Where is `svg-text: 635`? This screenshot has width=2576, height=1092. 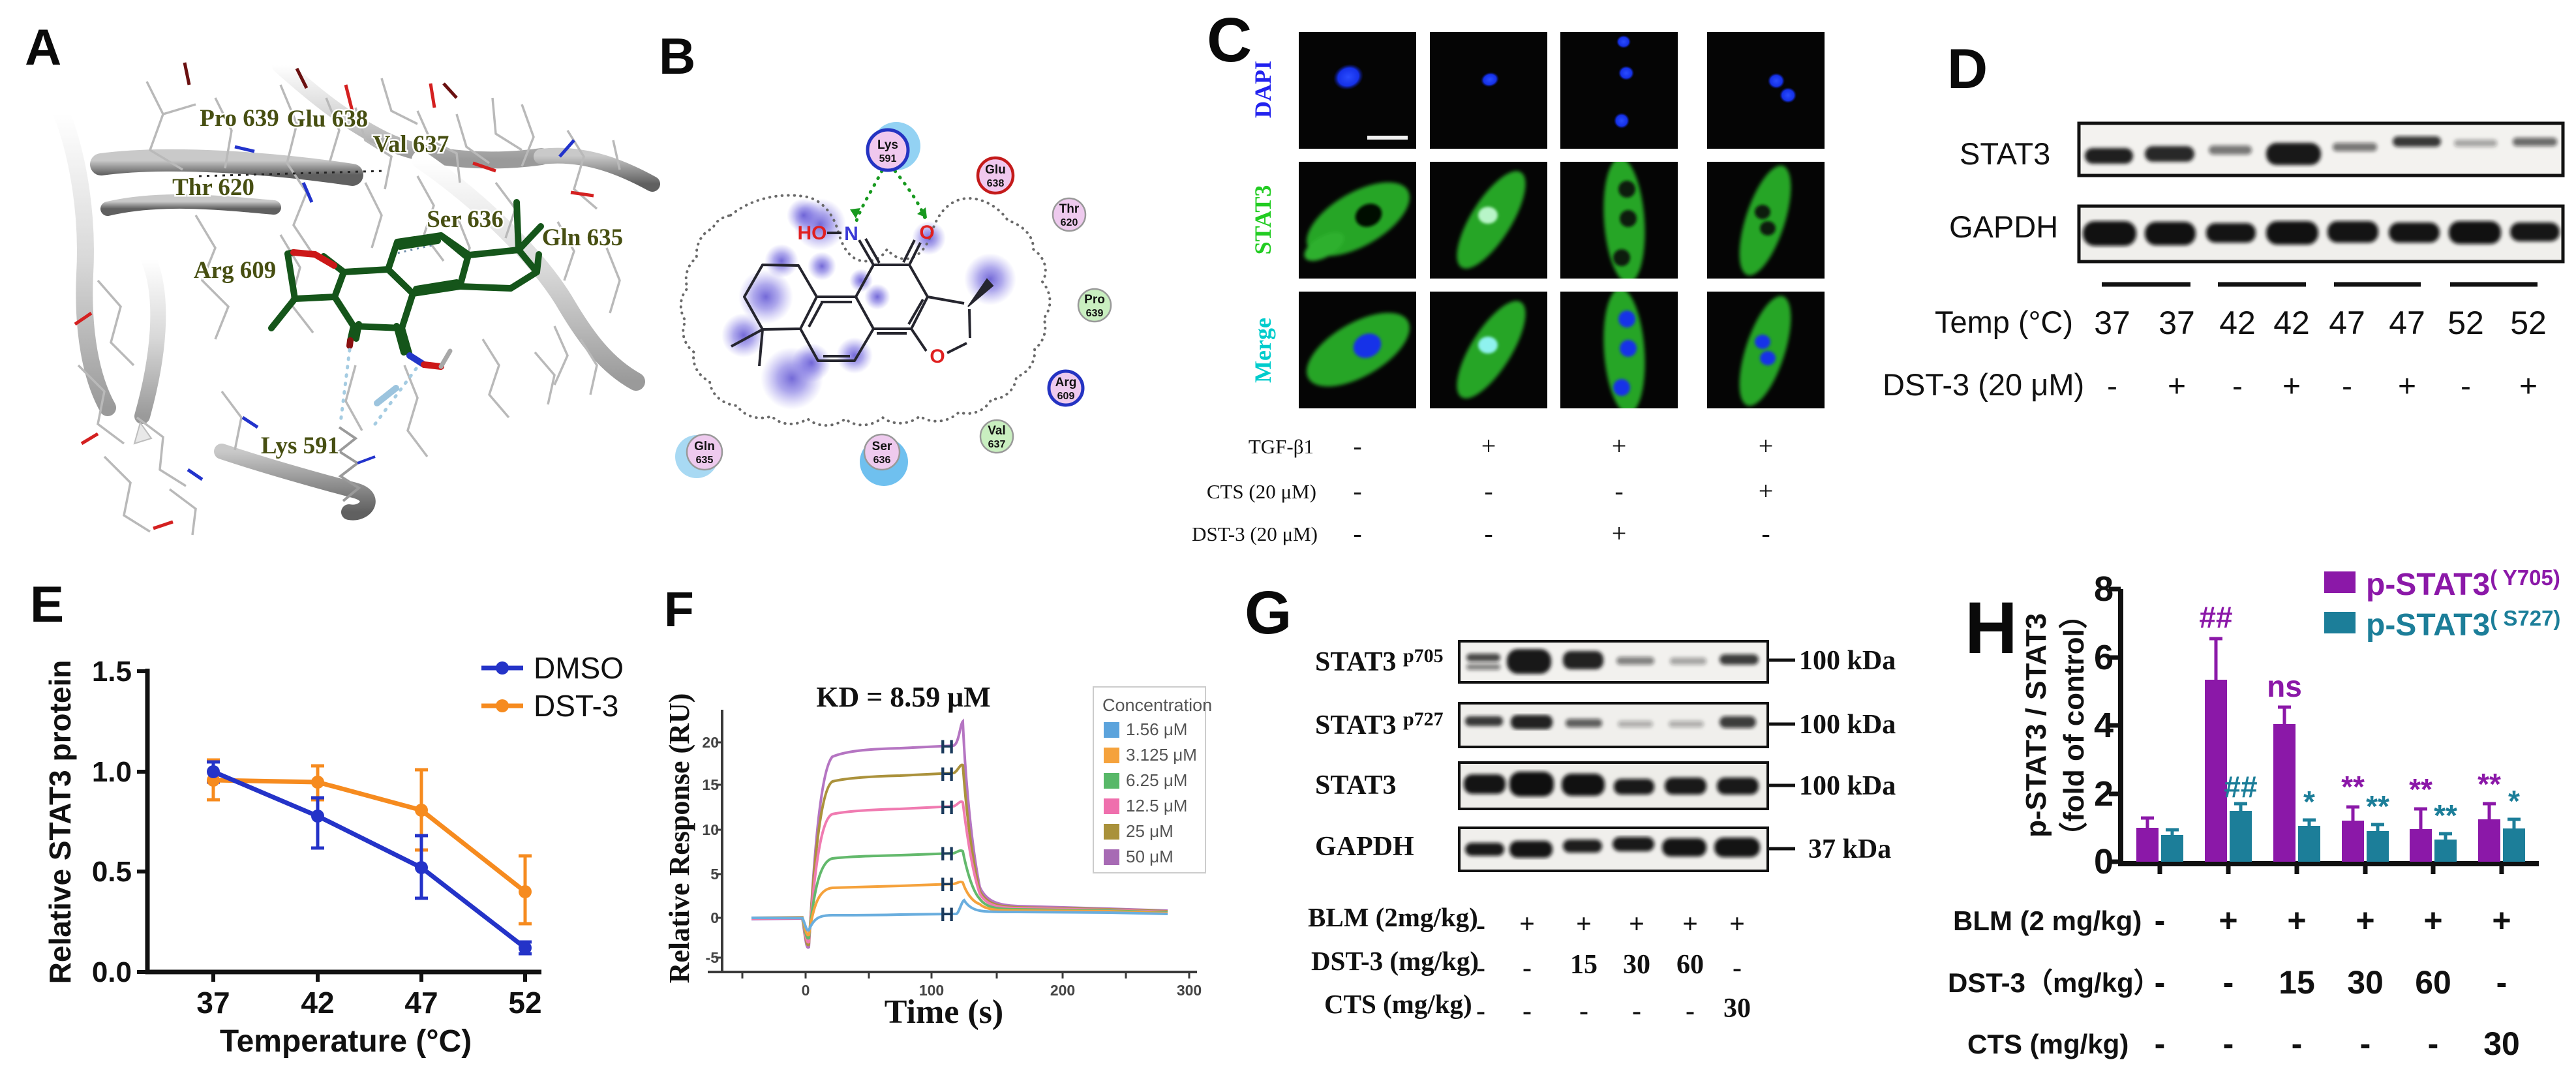
svg-text: 635 is located at coordinates (705, 461).